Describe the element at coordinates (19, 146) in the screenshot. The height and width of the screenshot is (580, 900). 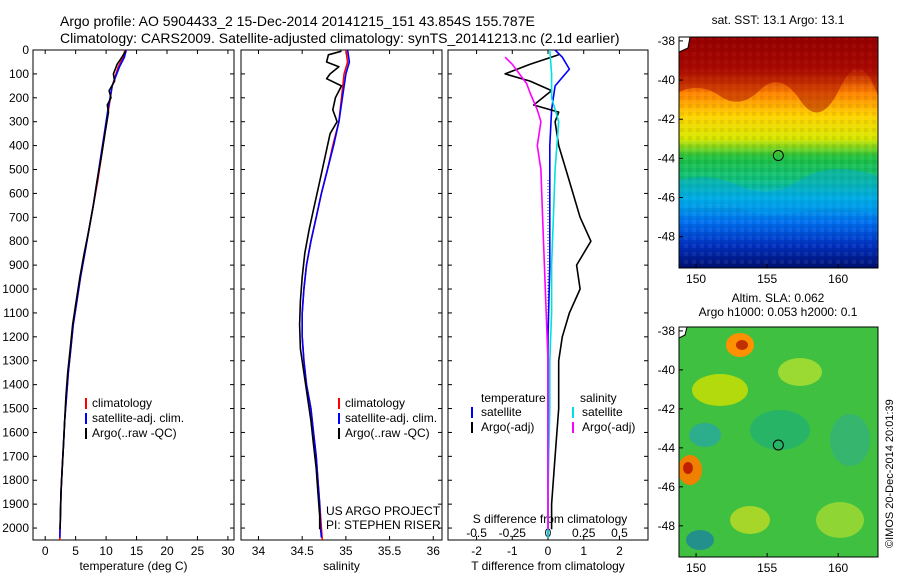
I see `y-tick-label: 400` at that location.